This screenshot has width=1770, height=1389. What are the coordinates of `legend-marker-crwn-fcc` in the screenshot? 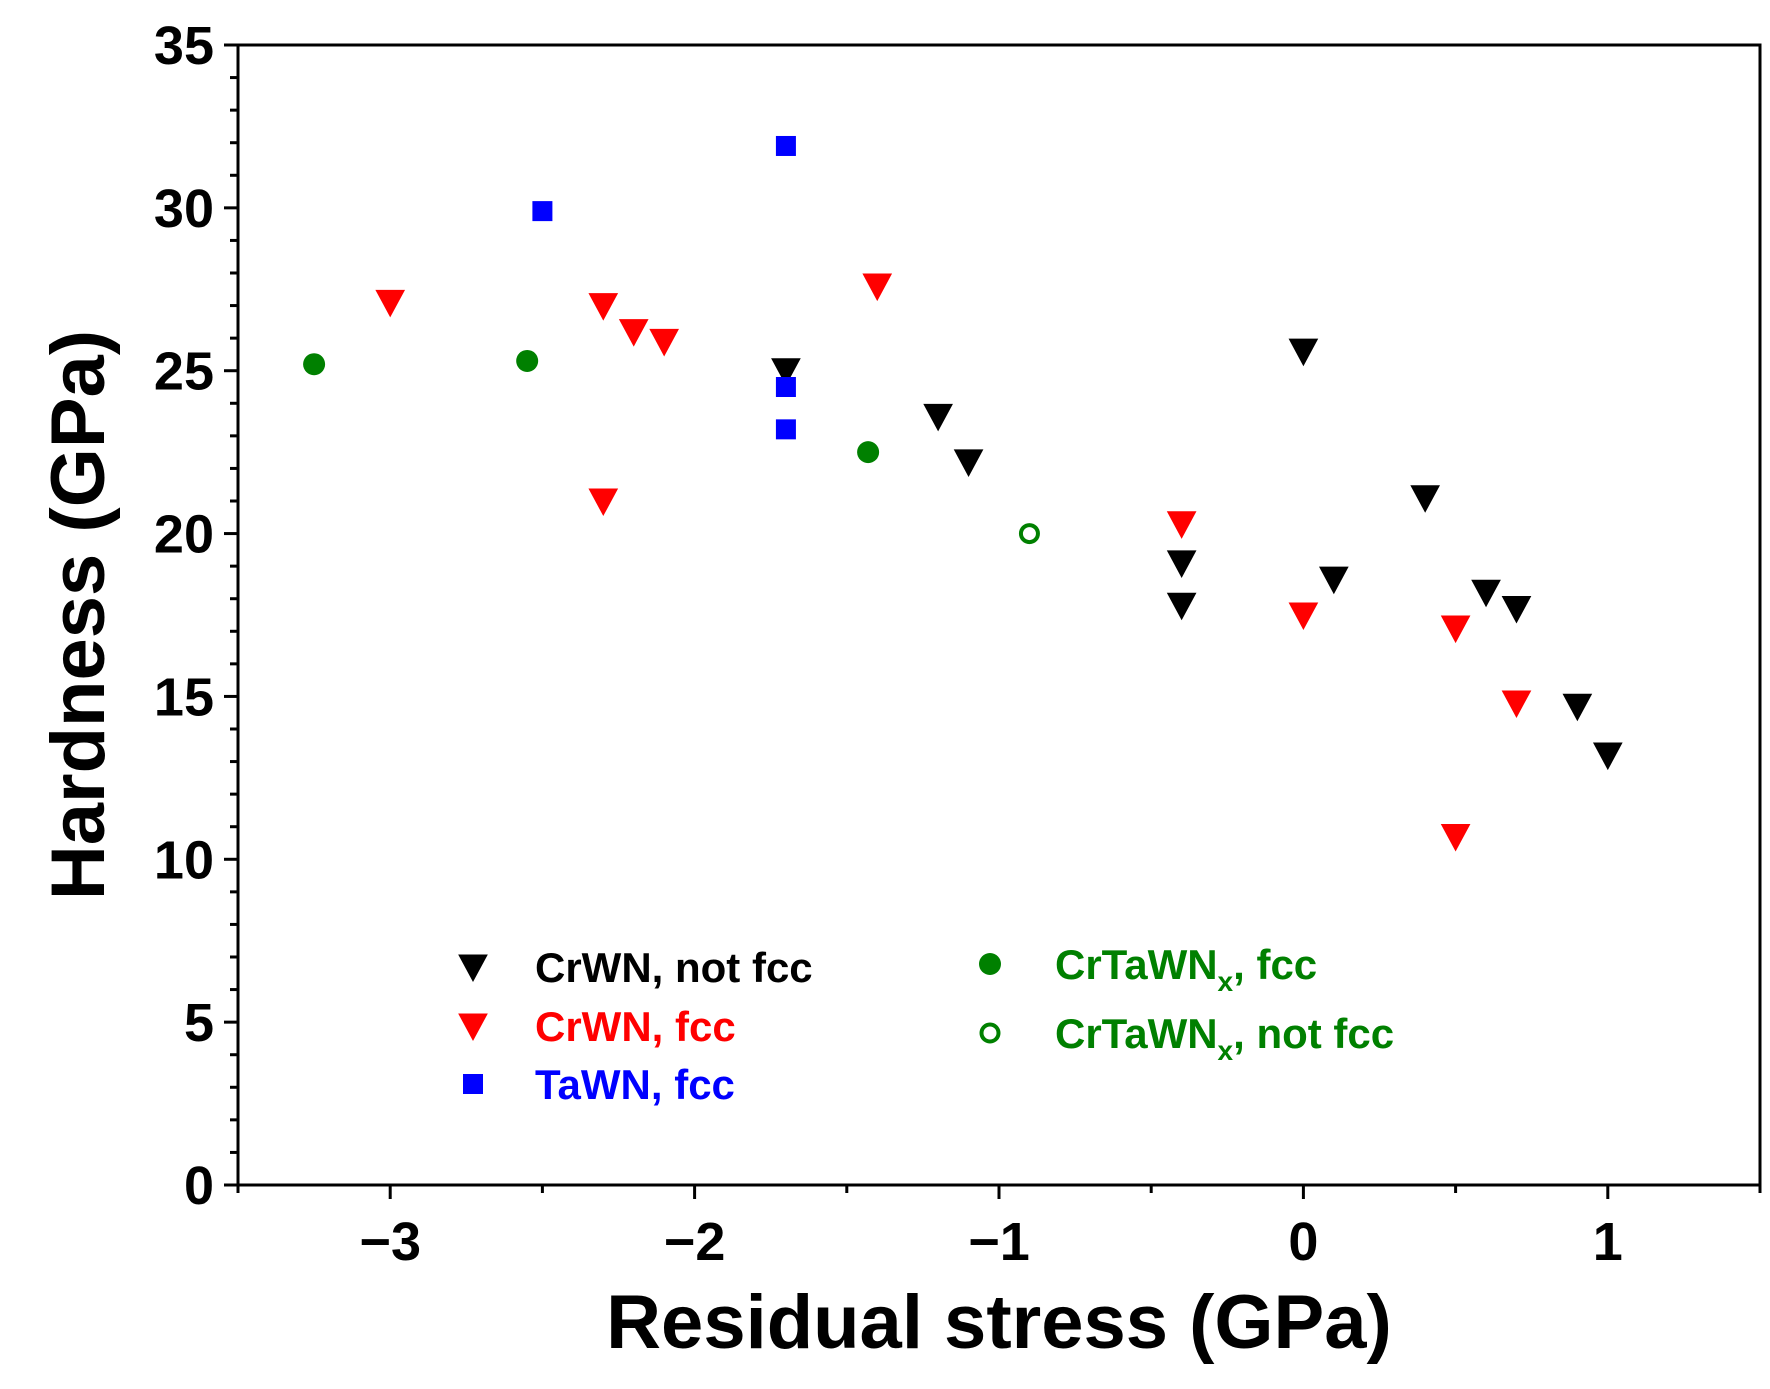 It's located at (473, 1027).